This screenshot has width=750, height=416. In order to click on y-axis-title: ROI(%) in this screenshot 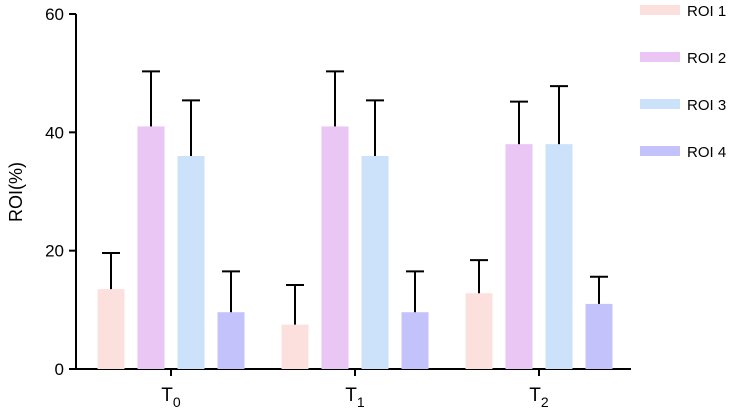, I will do `click(16, 192)`.